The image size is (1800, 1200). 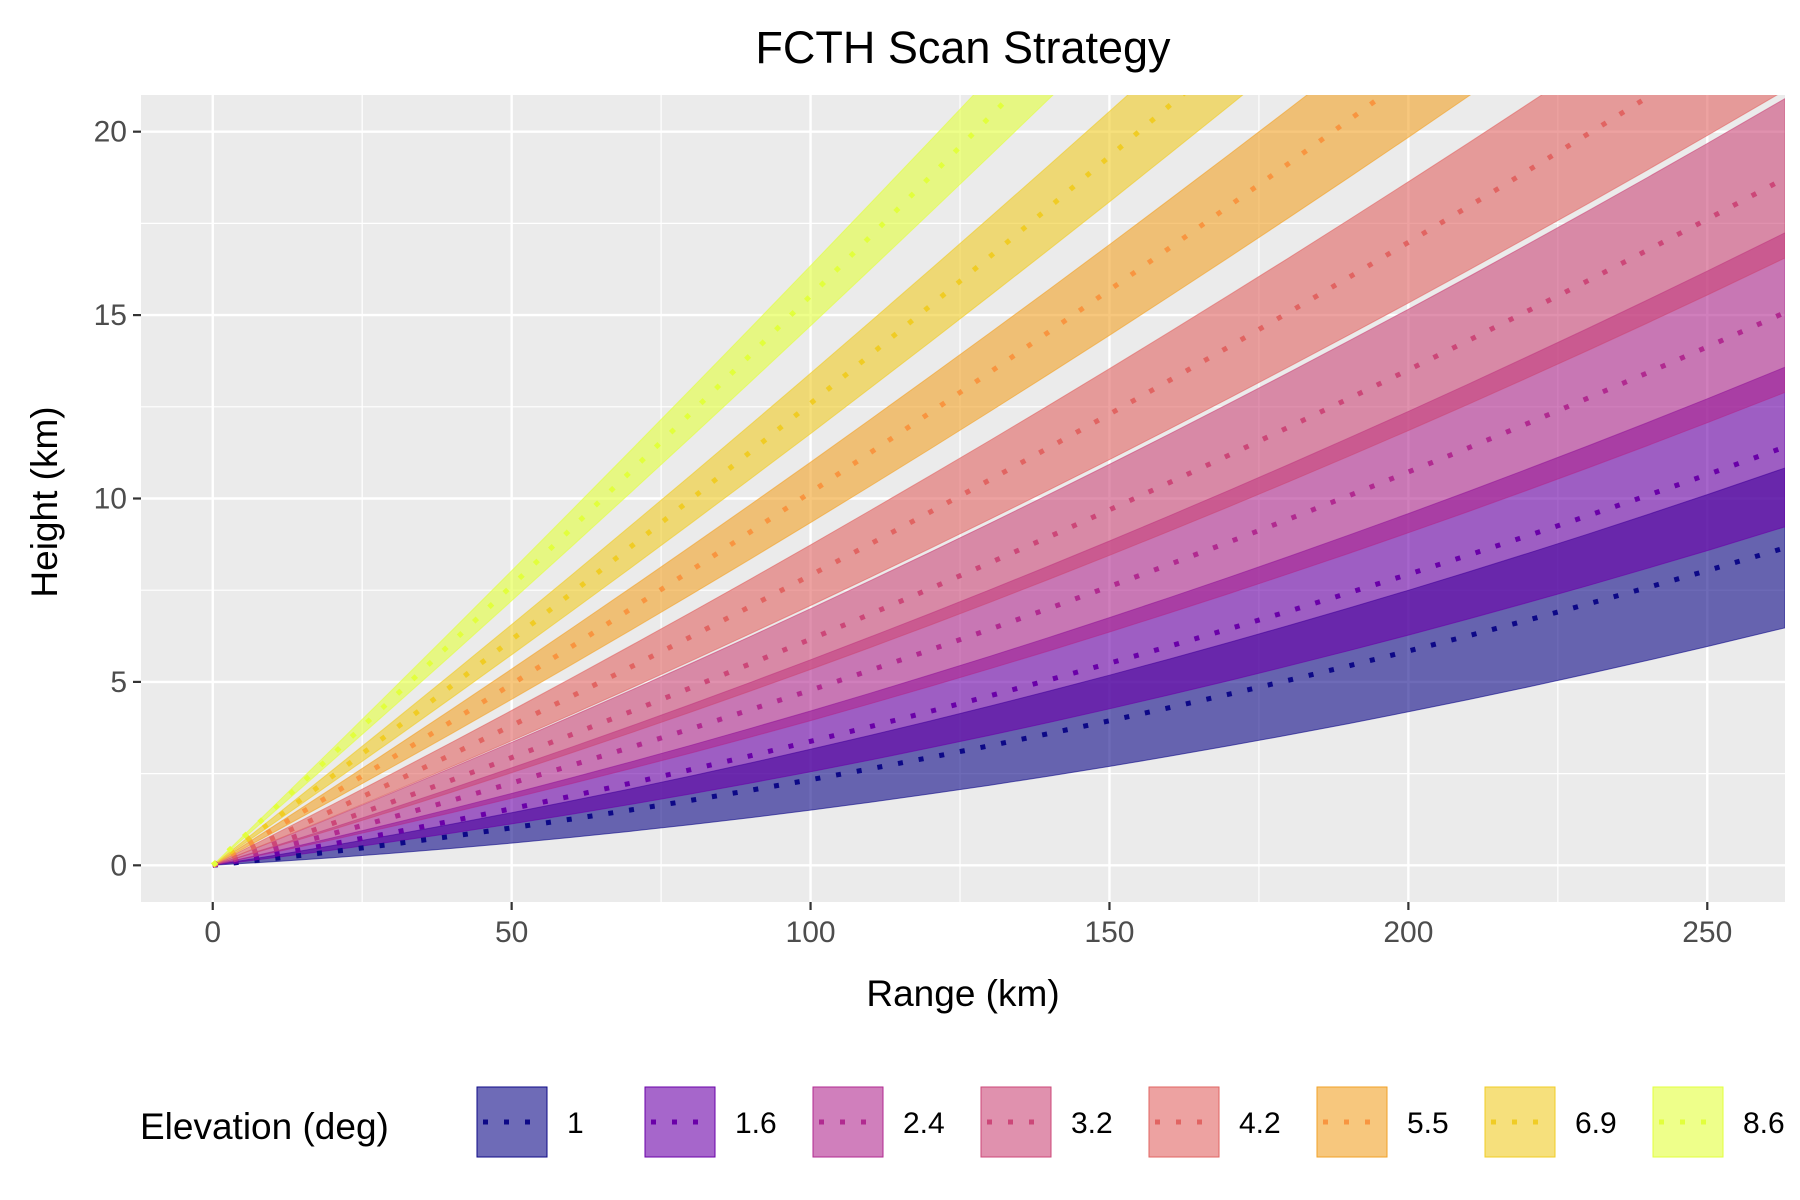 What do you see at coordinates (1707, 932) in the screenshot?
I see `x-tick-label: 250` at bounding box center [1707, 932].